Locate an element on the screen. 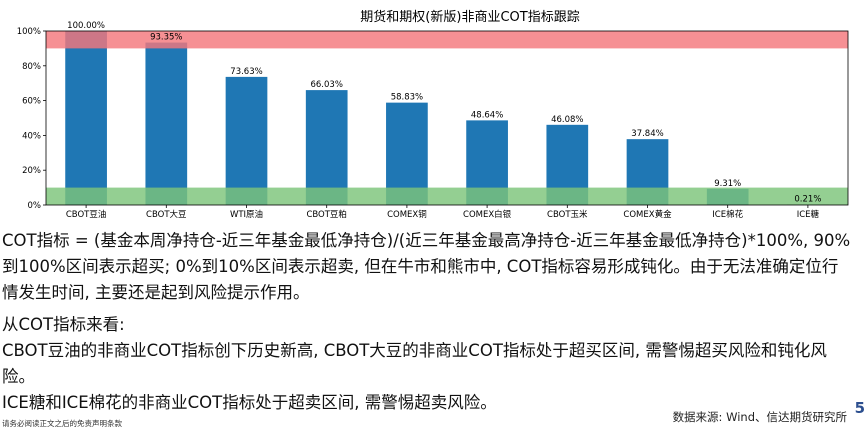 This screenshot has height=430, width=865. x-tick-label: CBOT豆粕 is located at coordinates (326, 214).